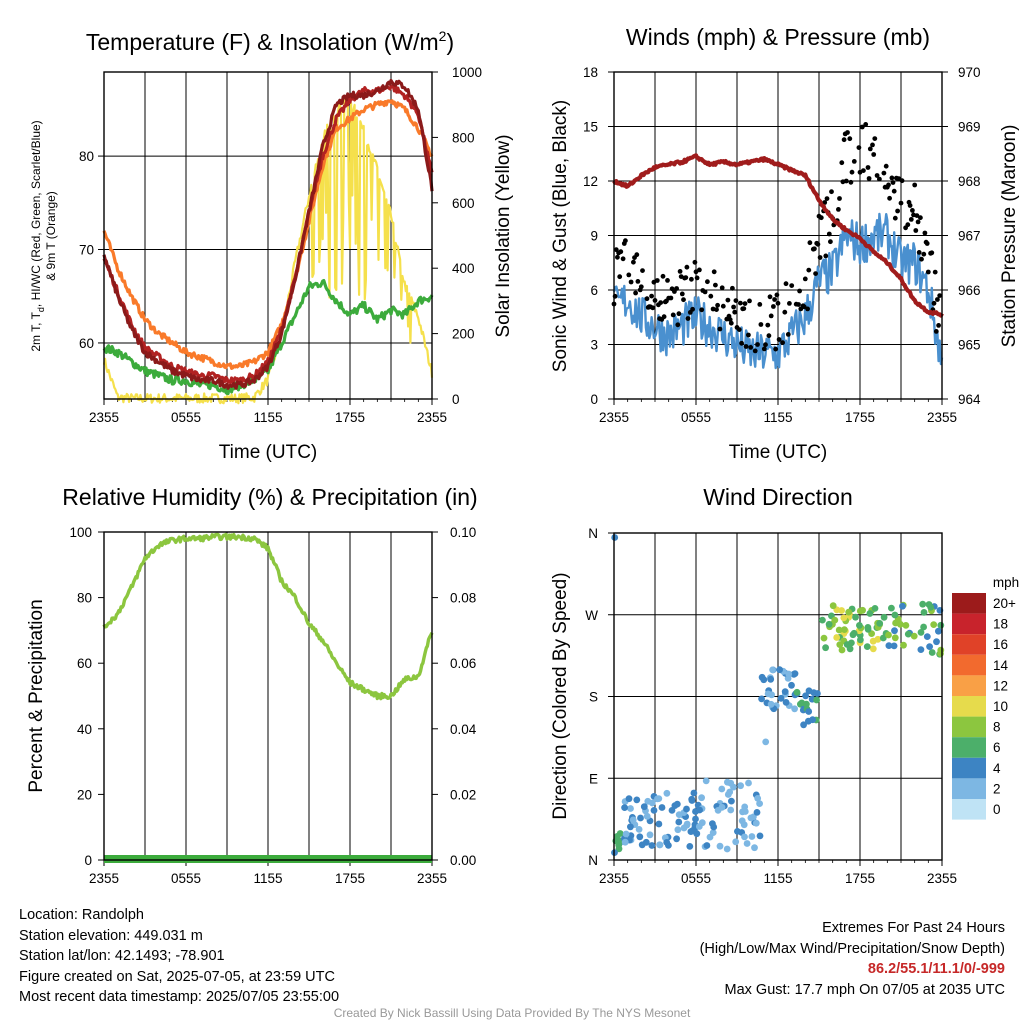 The width and height of the screenshot is (1024, 1024). I want to click on wind-speed-line, so click(778, 291).